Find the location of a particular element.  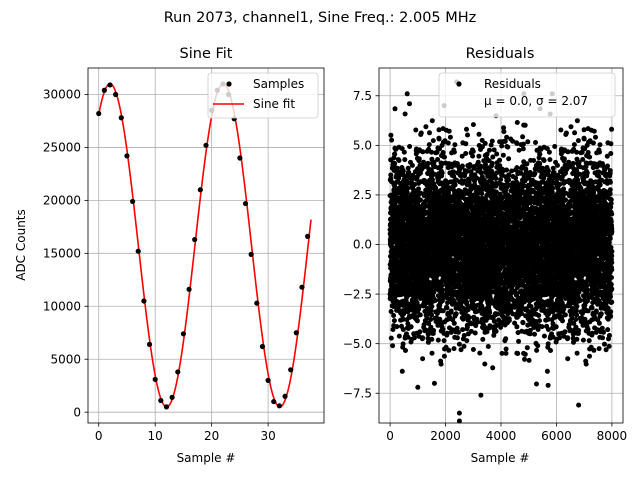

sine-fit-xtick-label: 30 is located at coordinates (267, 436).